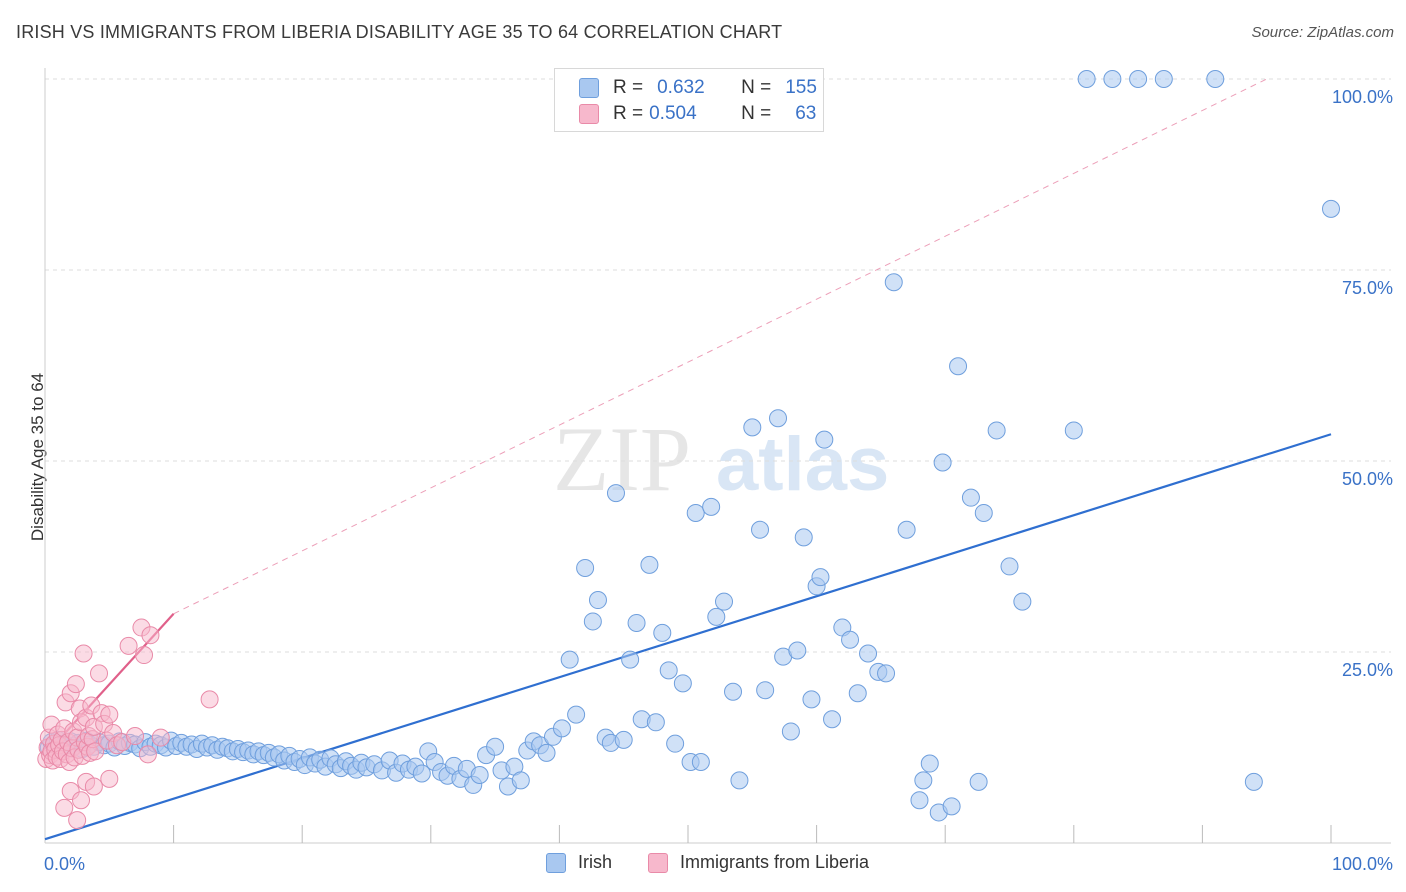  What do you see at coordinates (64, 864) in the screenshot?
I see `x-tick-label: 0.0%` at bounding box center [64, 864].